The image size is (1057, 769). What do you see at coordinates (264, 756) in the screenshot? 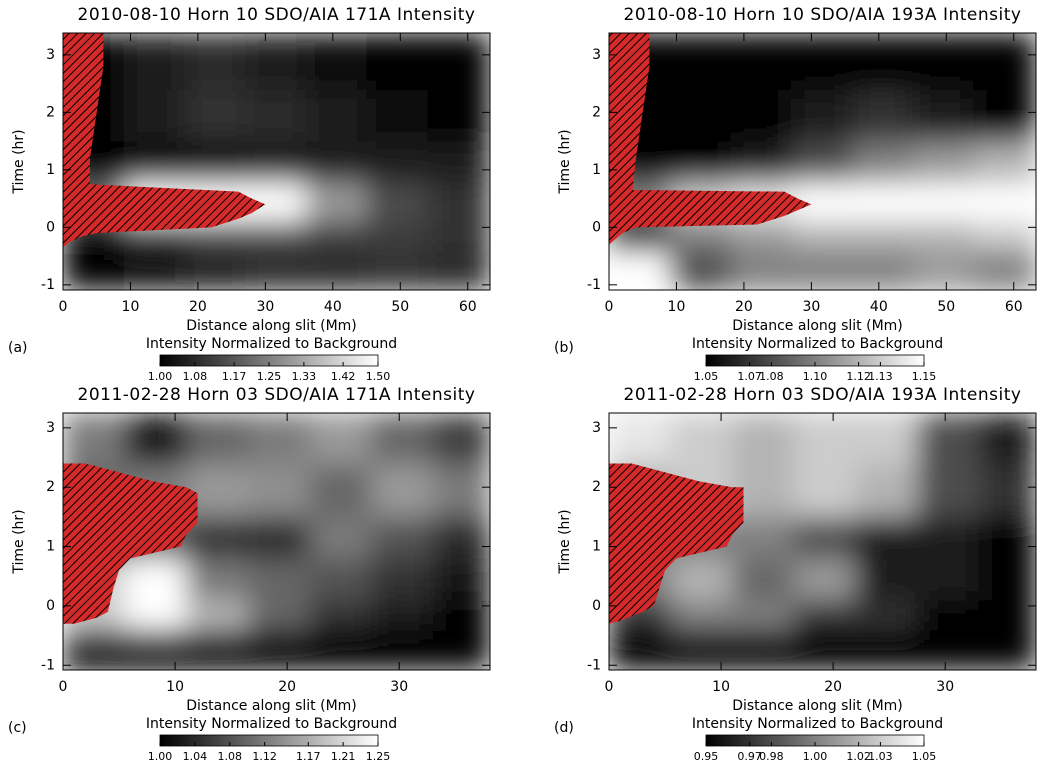
I see `colorbar-tick-label: 1.12` at bounding box center [264, 756].